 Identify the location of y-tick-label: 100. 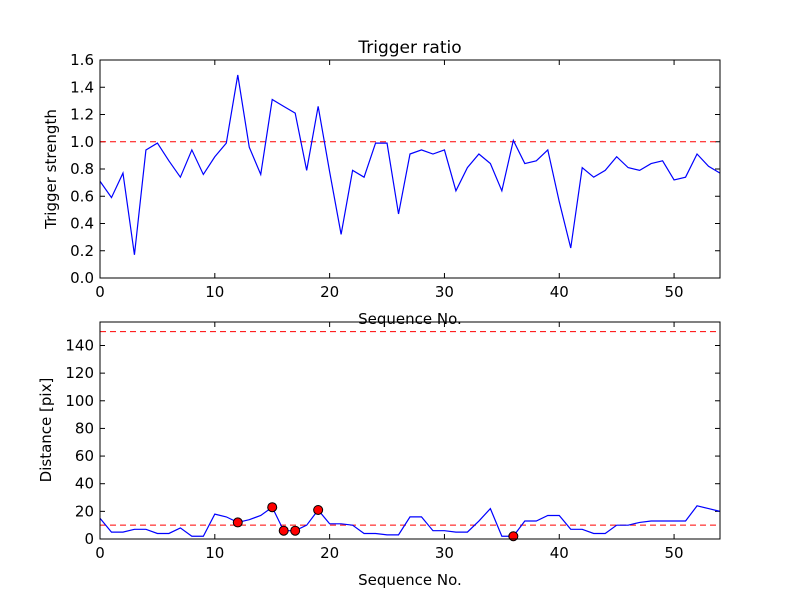
(79, 401).